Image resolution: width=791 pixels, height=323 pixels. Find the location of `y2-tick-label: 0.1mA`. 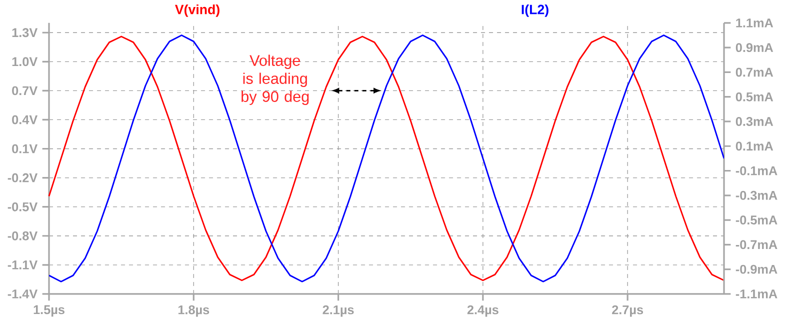

y2-tick-label: 0.1mA is located at coordinates (755, 146).